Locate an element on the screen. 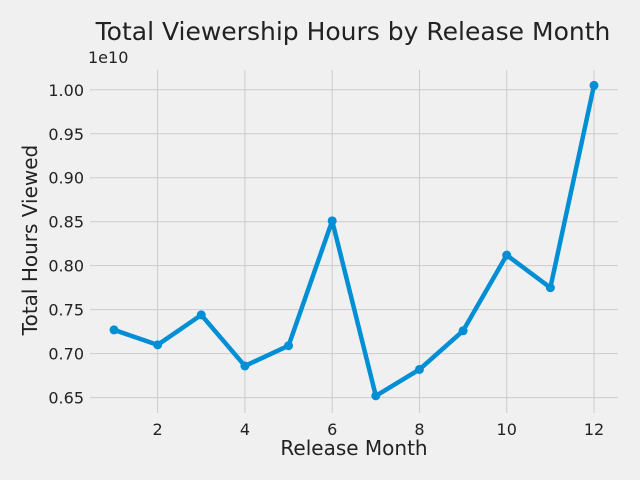 This screenshot has height=480, width=640. x-tick-label: 8 is located at coordinates (419, 429).